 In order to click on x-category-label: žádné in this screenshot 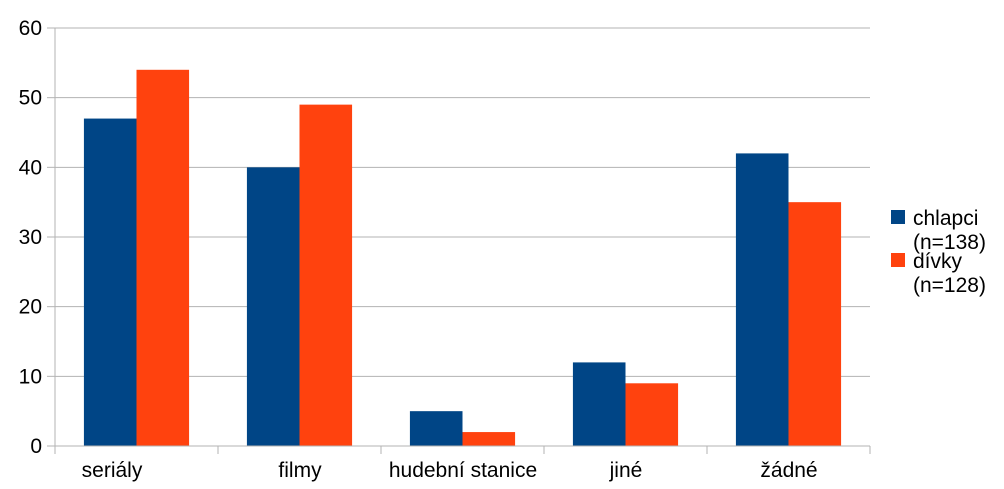, I will do `click(788, 470)`.